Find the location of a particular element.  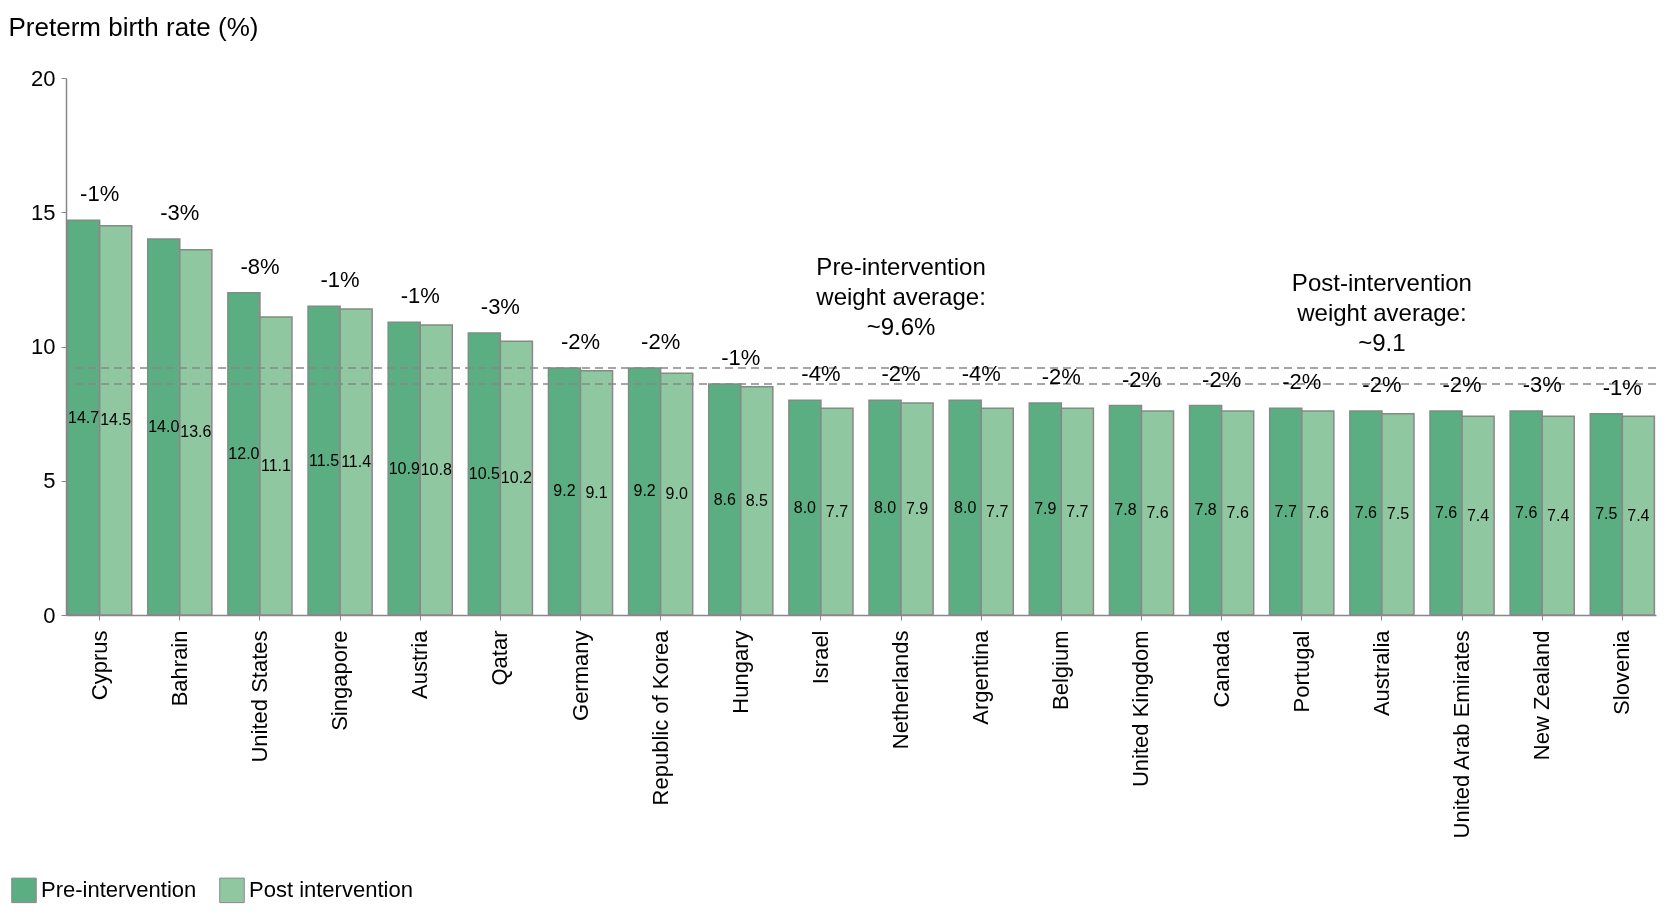

x-tick-label: Portugal is located at coordinates (1301, 671).